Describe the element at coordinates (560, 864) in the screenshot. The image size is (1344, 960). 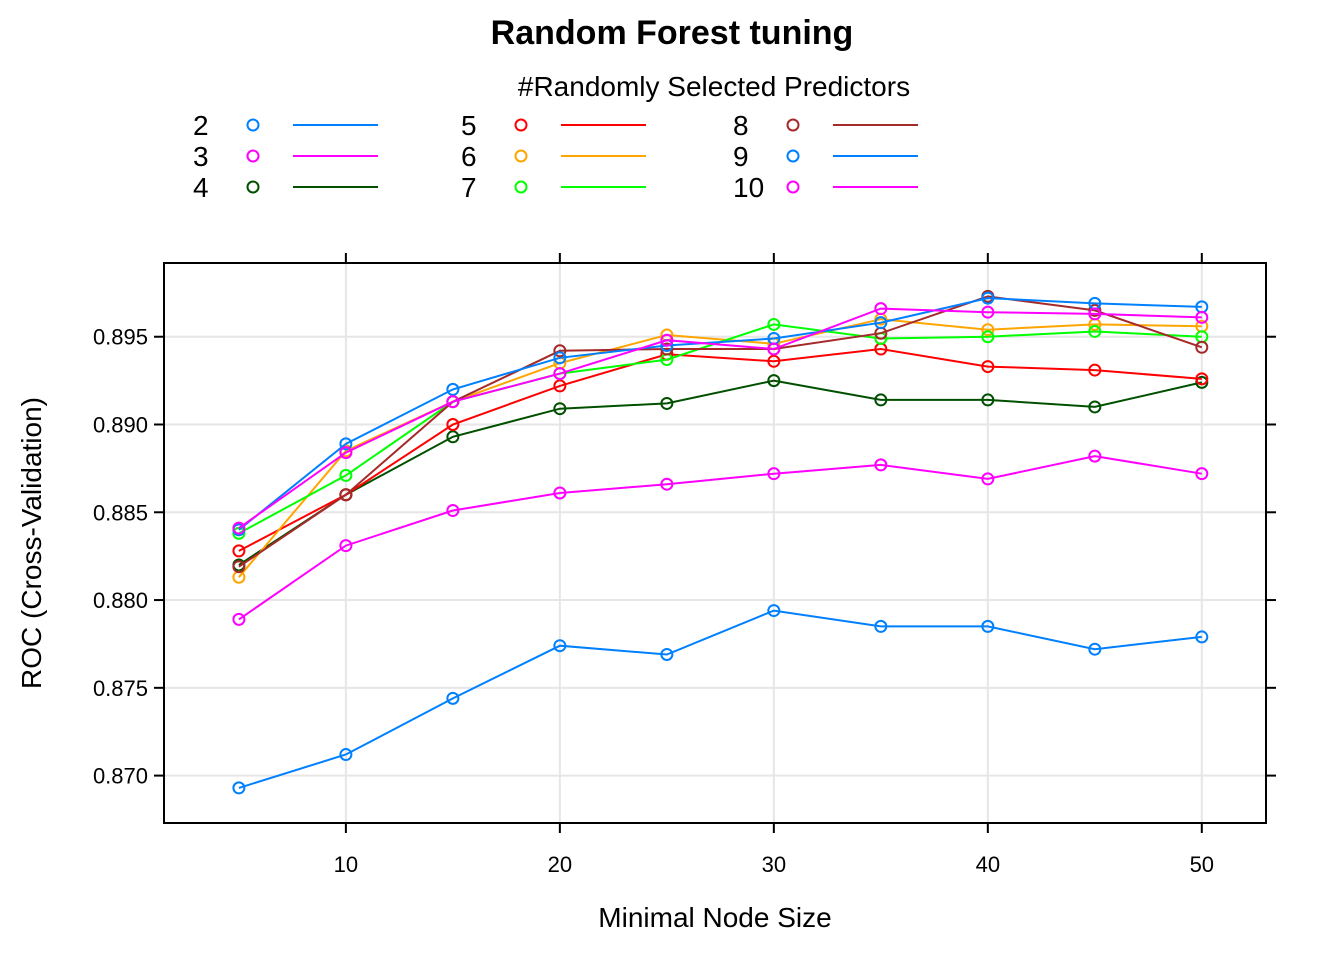
I see `x-tick-label: 20` at that location.